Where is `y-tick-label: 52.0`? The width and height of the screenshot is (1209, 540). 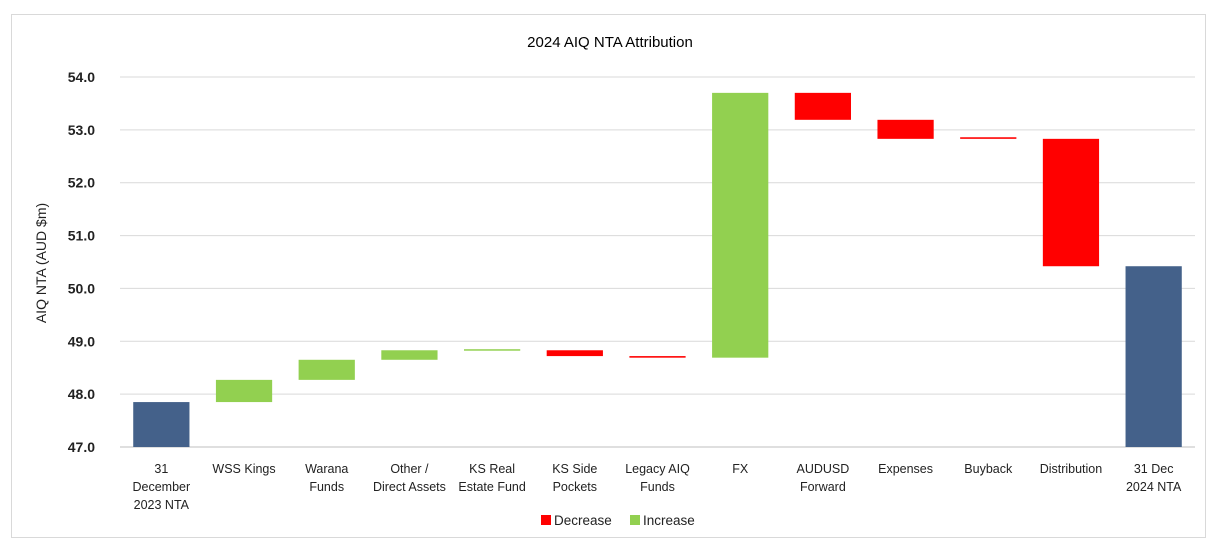
y-tick-label: 52.0 is located at coordinates (81, 183).